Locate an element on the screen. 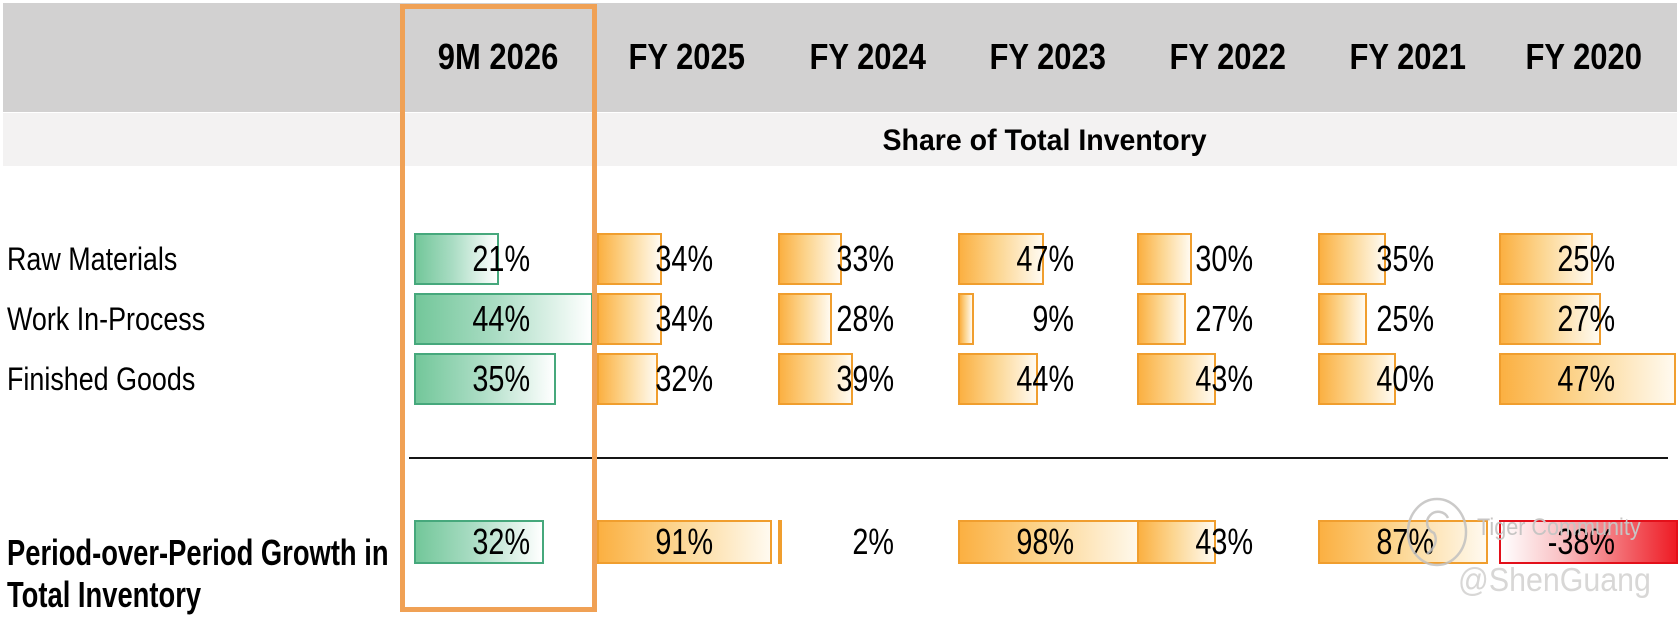 The width and height of the screenshot is (1680, 619). bar-work-in-process-fy-2024 is located at coordinates (805, 319).